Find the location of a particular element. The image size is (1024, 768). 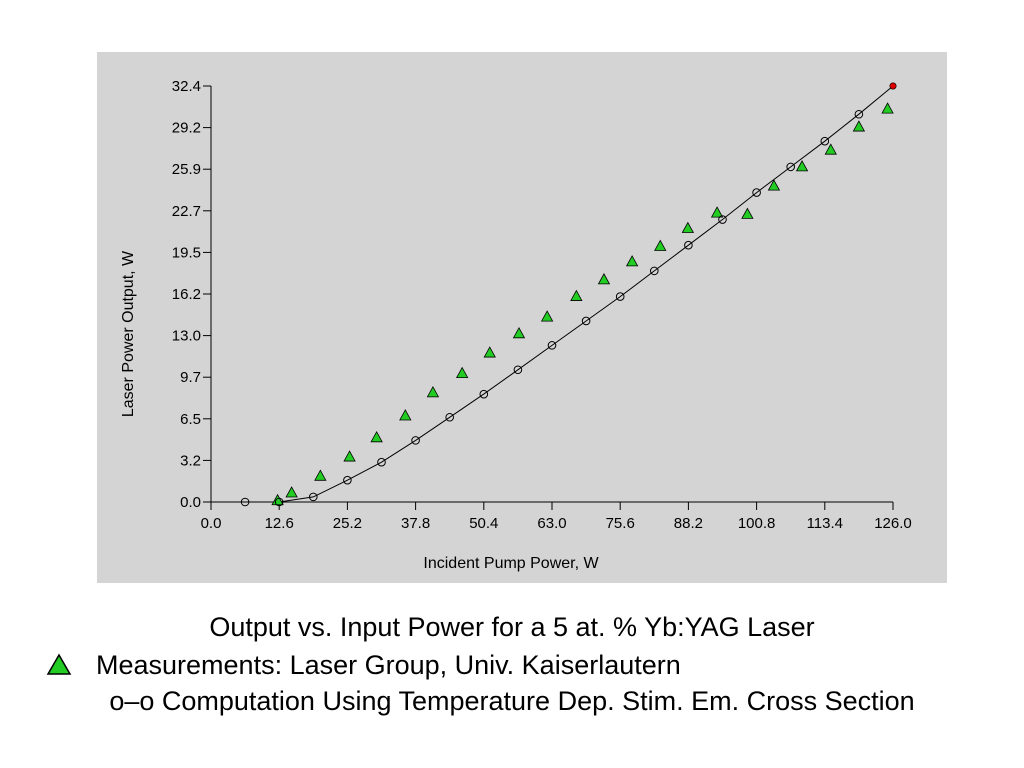

x-tick-label: 75.6 is located at coordinates (620, 523).